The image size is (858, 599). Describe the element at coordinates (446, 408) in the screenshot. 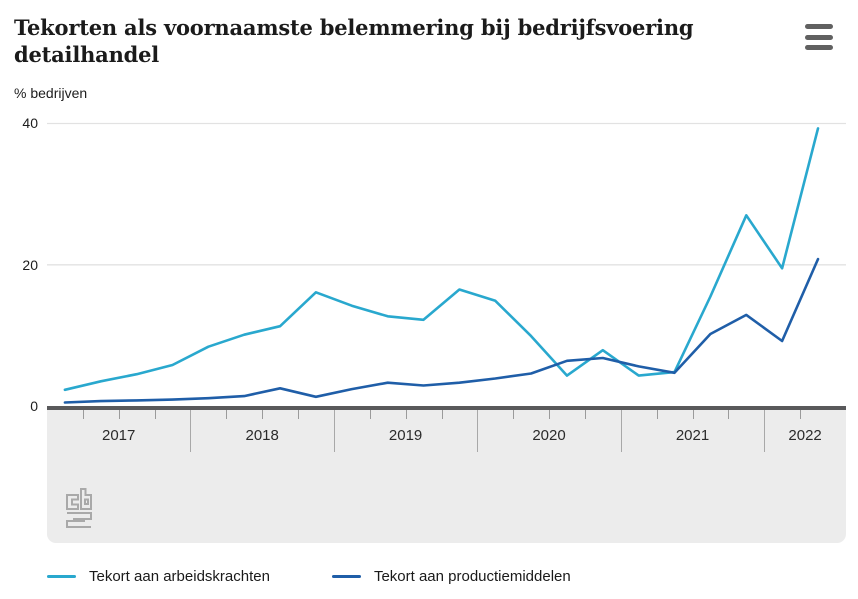

I see `x-axis-baseline` at that location.